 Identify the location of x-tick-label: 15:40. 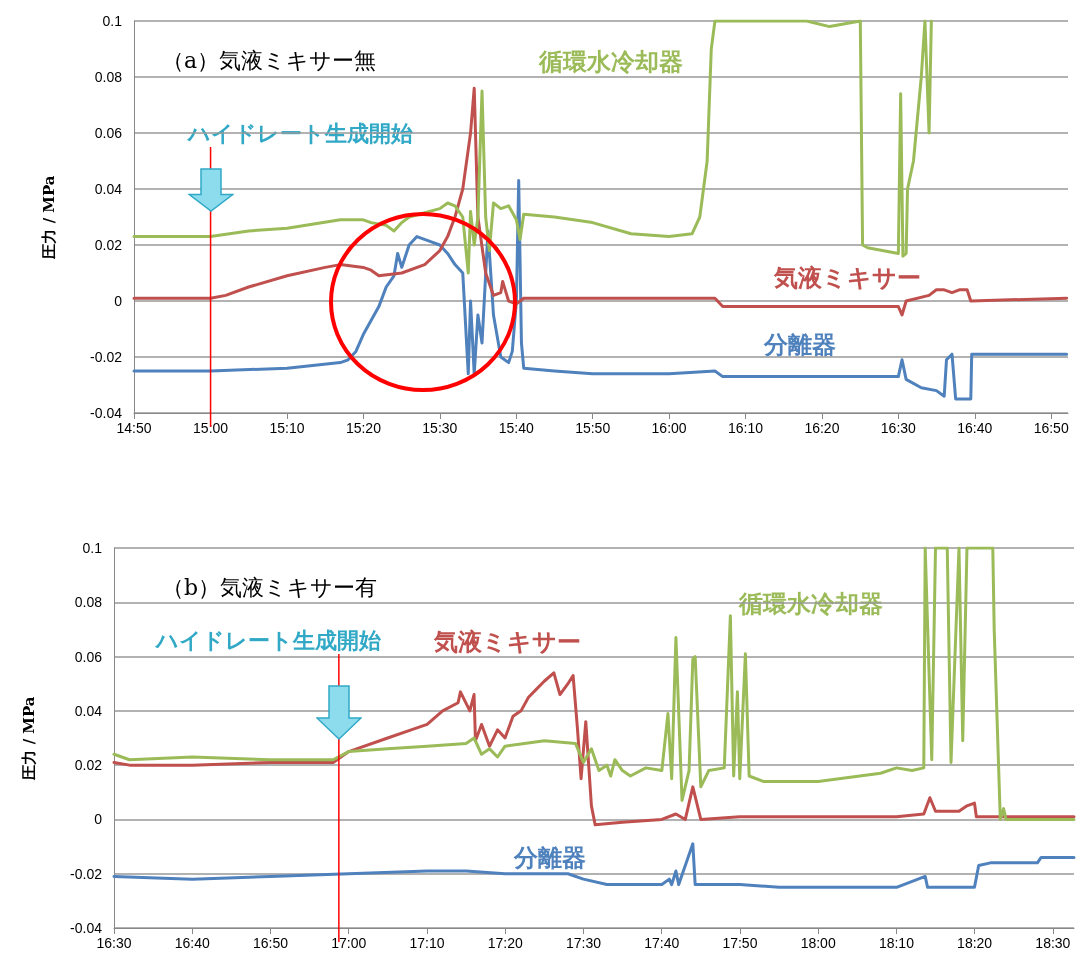
(516, 428).